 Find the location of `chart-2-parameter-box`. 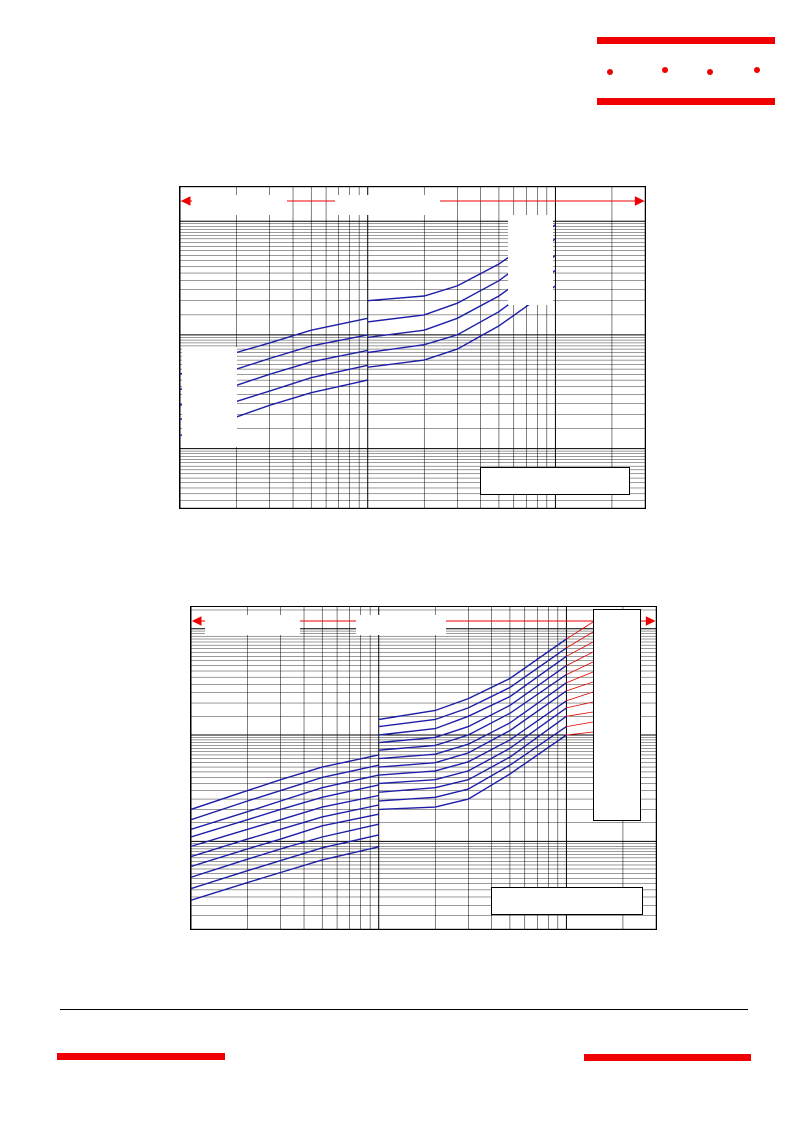

chart-2-parameter-box is located at coordinates (567, 901).